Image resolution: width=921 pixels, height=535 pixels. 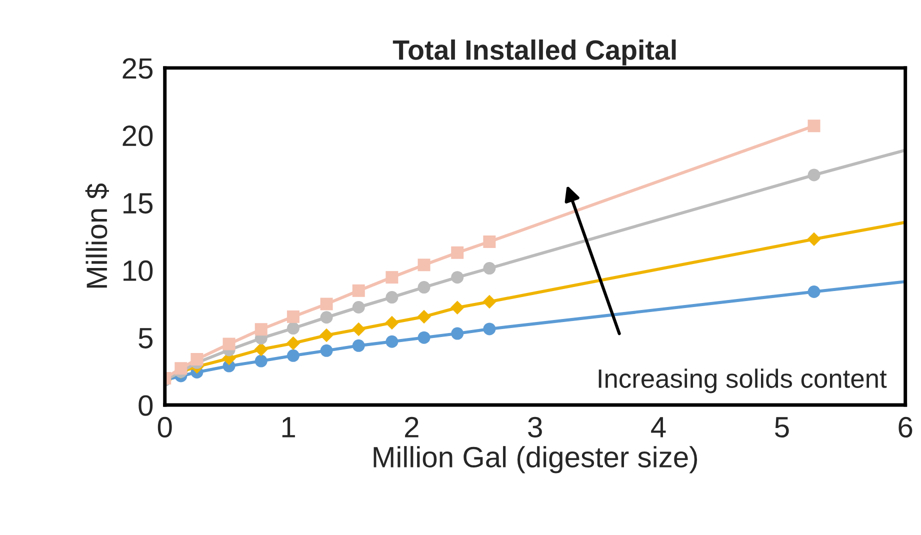 I want to click on y-axis-title: Million $, so click(x=97, y=235).